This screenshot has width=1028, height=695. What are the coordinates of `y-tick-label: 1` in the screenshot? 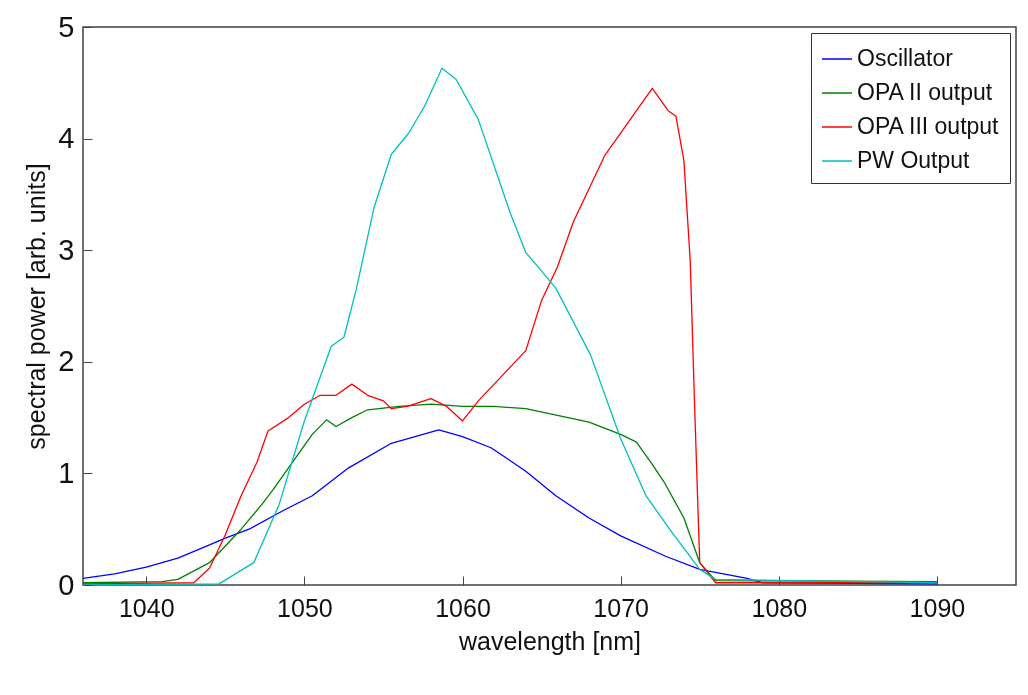 It's located at (66, 472).